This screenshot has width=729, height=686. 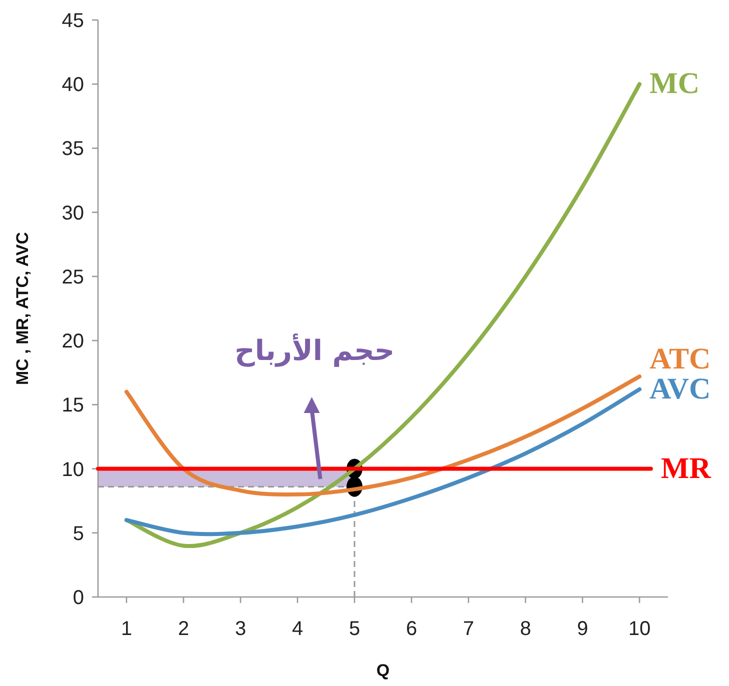 What do you see at coordinates (240, 629) in the screenshot?
I see `x-tick-label: 3` at bounding box center [240, 629].